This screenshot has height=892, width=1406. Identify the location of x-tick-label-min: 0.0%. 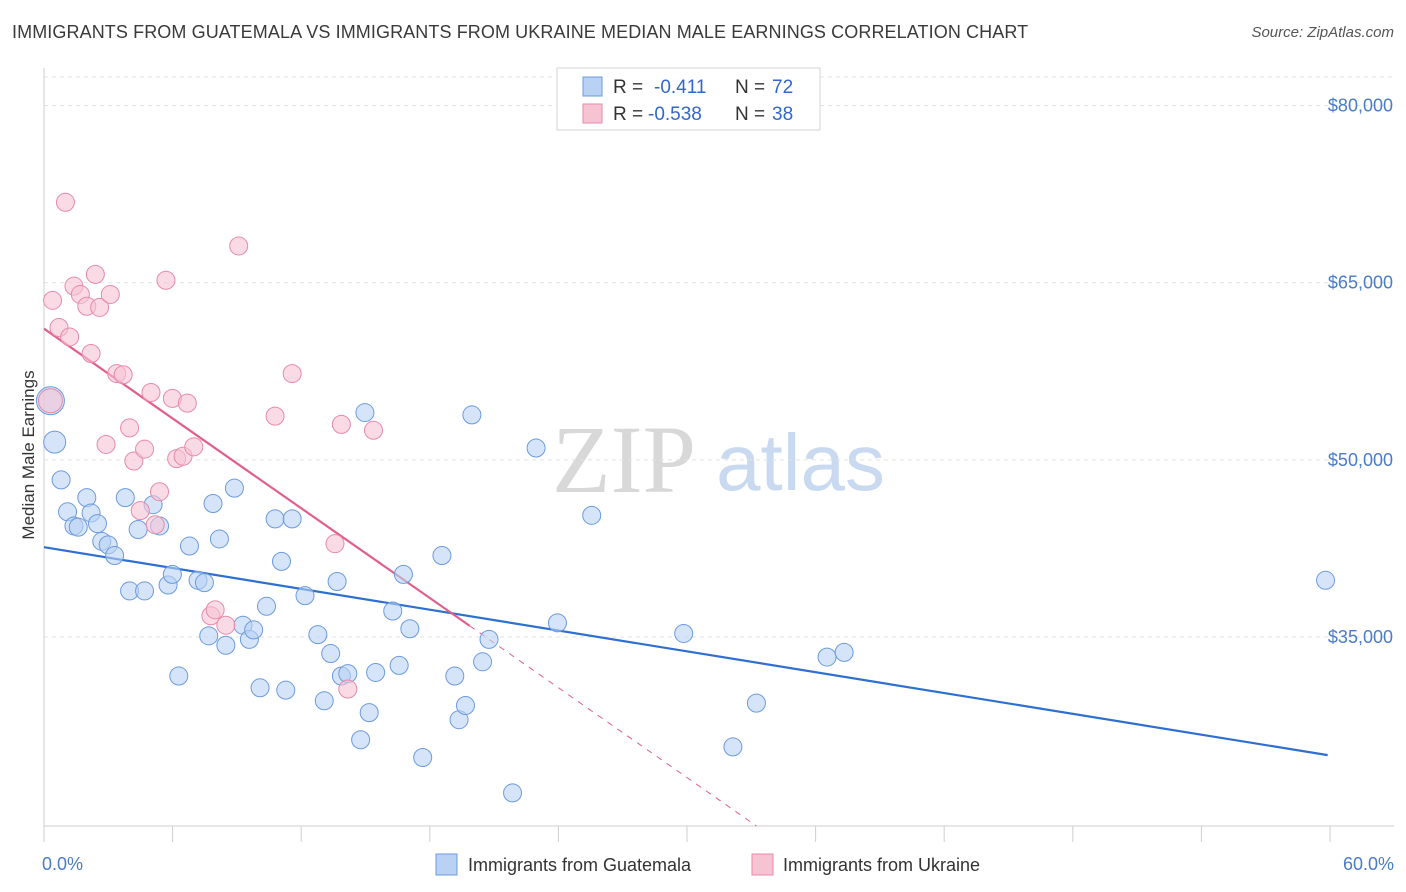
(62, 864).